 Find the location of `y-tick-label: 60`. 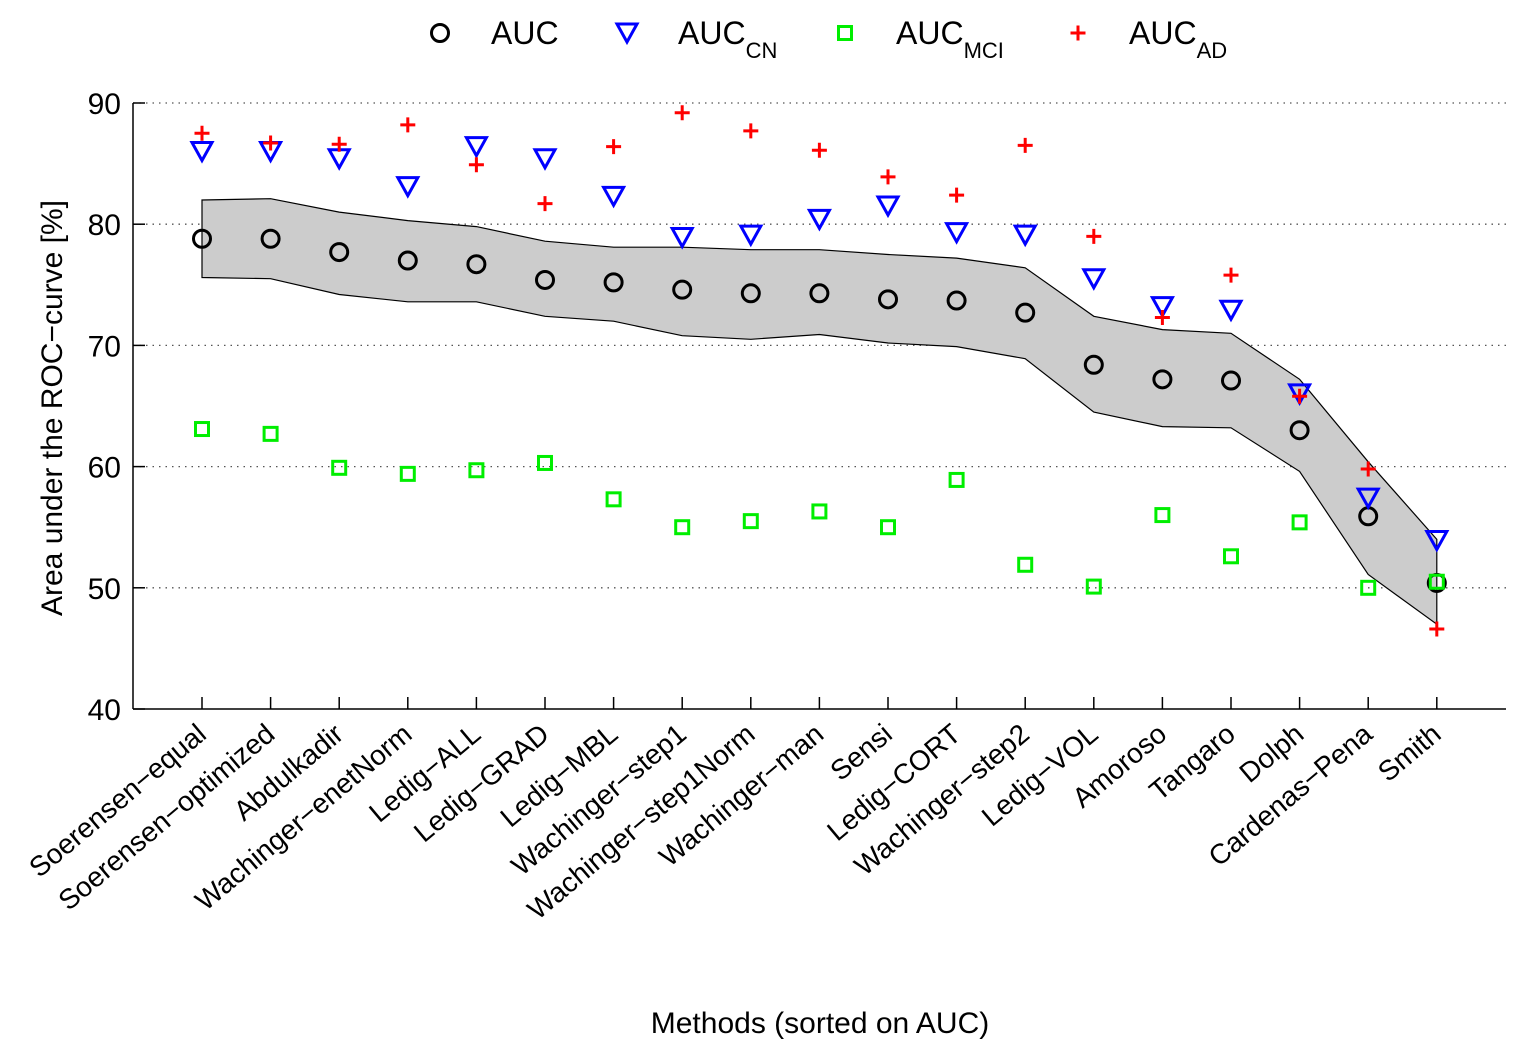

y-tick-label: 60 is located at coordinates (104, 468).